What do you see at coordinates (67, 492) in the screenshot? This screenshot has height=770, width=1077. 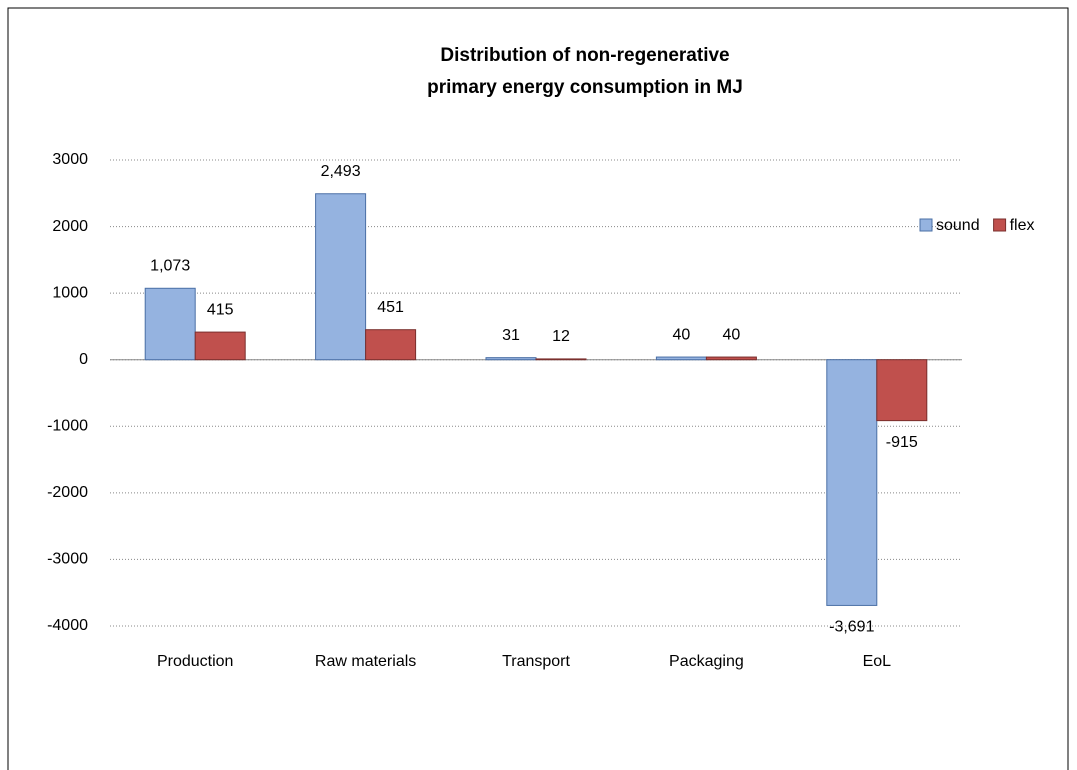 I see `y-tick-label: -2000` at bounding box center [67, 492].